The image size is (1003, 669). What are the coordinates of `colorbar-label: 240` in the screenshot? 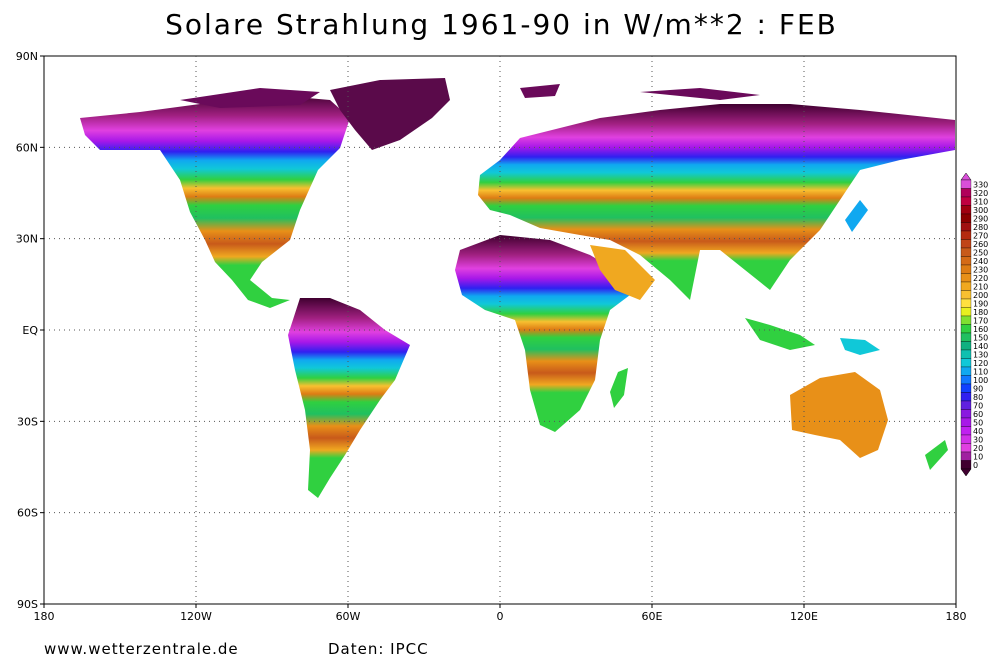 It's located at (980, 261).